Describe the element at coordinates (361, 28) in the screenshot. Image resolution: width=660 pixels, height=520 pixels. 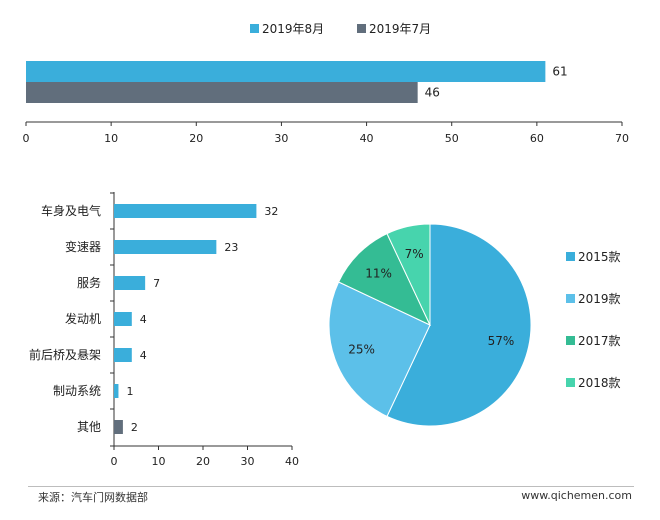
I see `legend-swatch-2019年7月` at that location.